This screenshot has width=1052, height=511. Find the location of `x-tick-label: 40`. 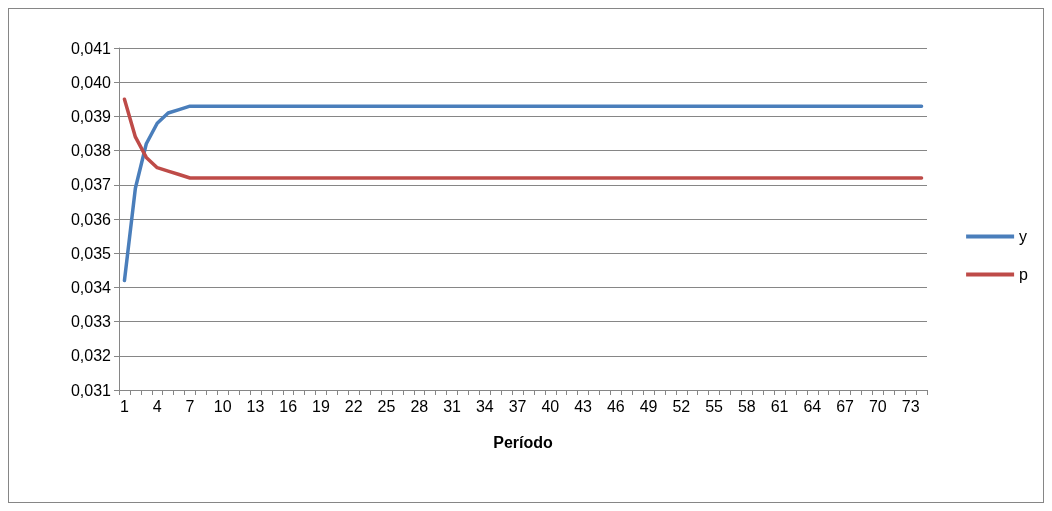

x-tick-label: 40 is located at coordinates (550, 406).